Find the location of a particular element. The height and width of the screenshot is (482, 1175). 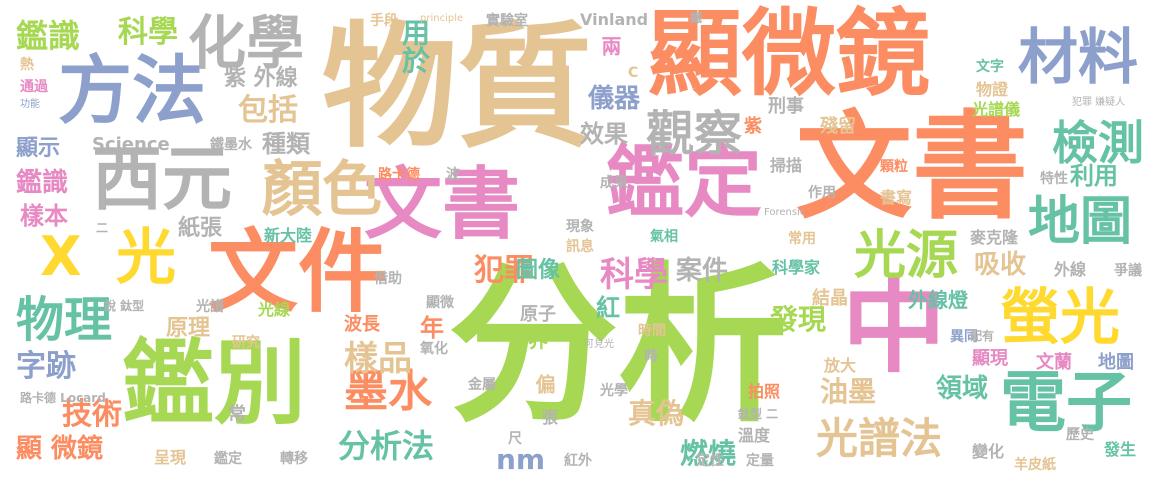

word-wendu: 溫度 is located at coordinates (754, 435).